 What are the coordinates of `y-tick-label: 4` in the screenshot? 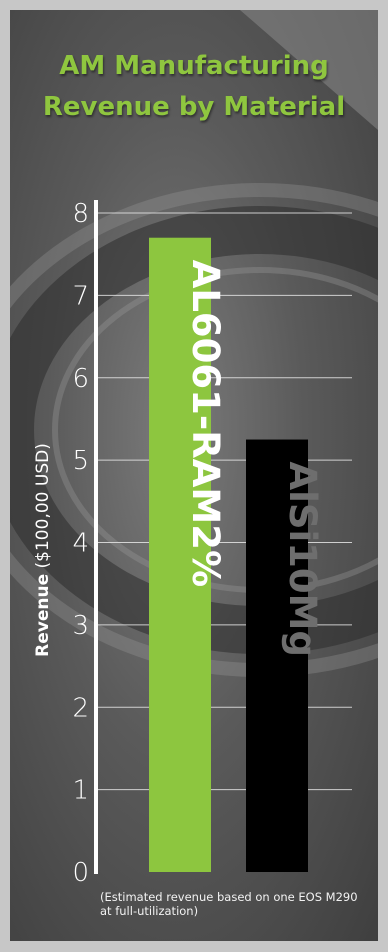 It's located at (80, 544).